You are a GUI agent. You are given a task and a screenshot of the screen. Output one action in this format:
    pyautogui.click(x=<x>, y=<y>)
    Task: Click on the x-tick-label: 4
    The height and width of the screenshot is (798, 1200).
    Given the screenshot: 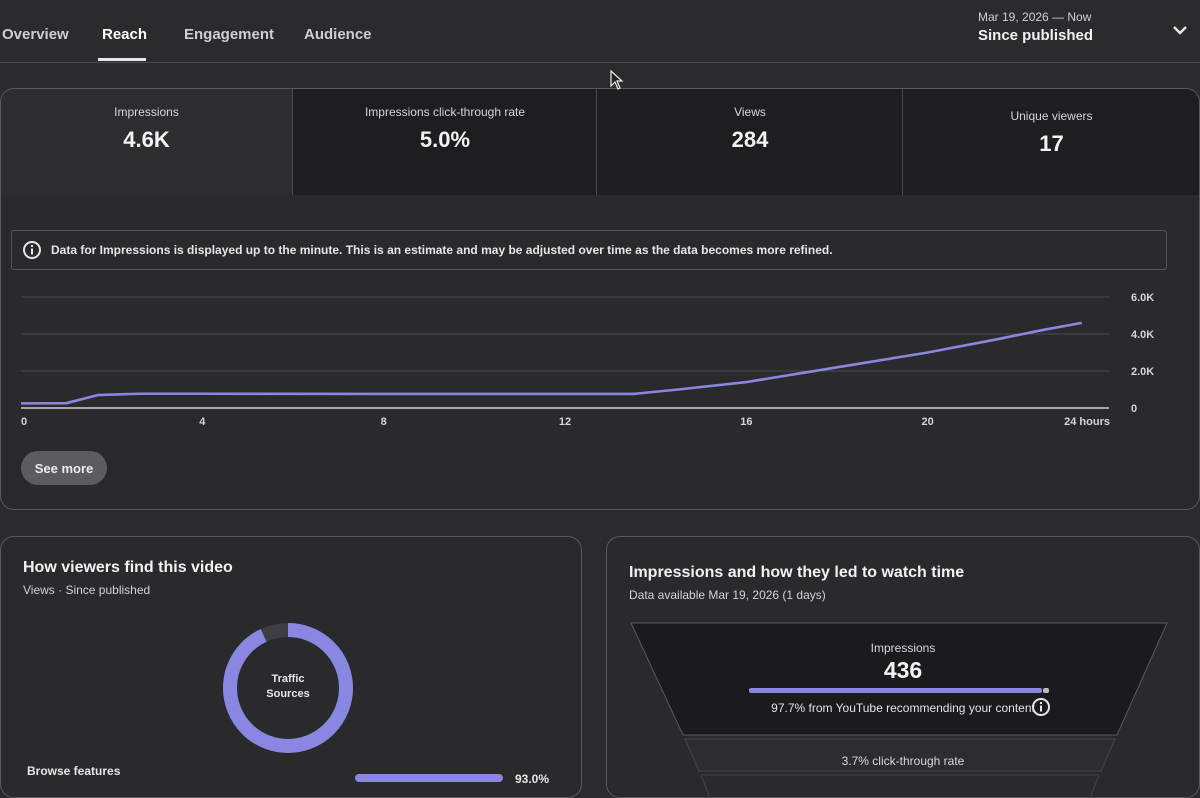 What is the action you would take?
    pyautogui.click(x=202, y=422)
    